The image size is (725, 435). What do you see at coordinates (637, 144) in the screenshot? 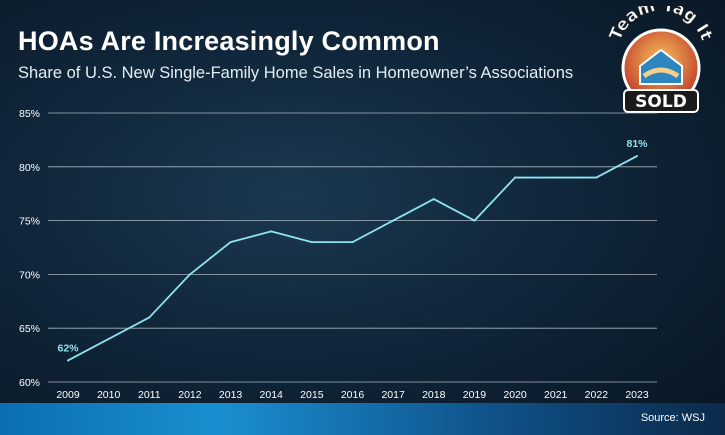
I see `data-label: 81%` at bounding box center [637, 144].